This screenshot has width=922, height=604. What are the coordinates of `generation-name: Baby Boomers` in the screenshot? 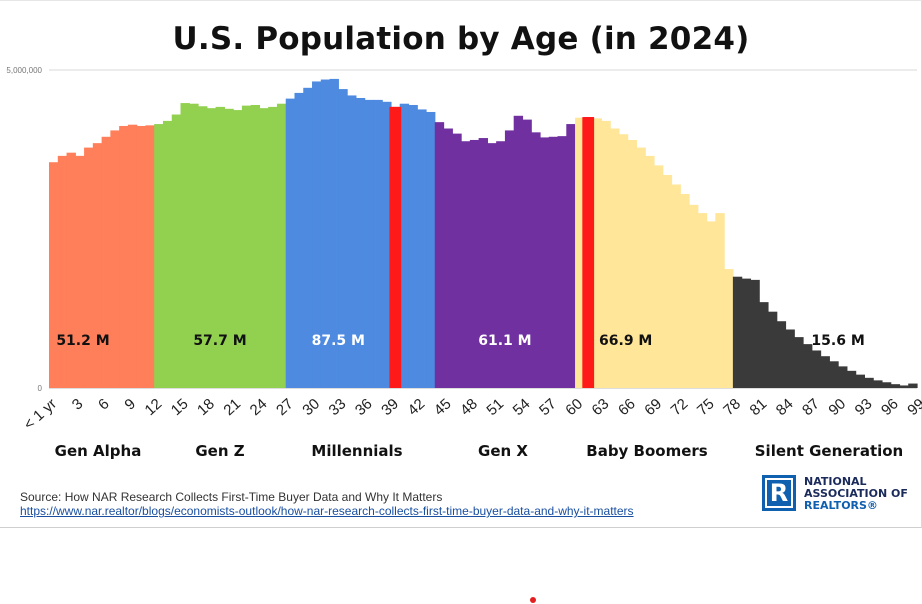 It's located at (647, 451).